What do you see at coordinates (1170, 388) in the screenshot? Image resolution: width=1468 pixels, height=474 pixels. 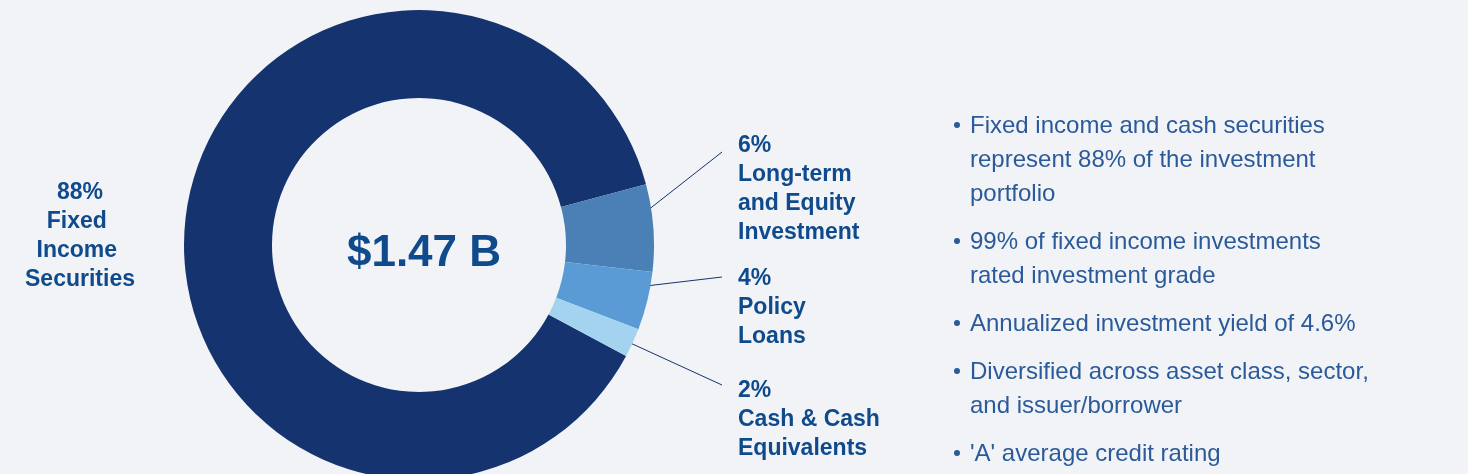 I see `text: Diversified across asset class, sector, and issuer/borrower` at bounding box center [1170, 388].